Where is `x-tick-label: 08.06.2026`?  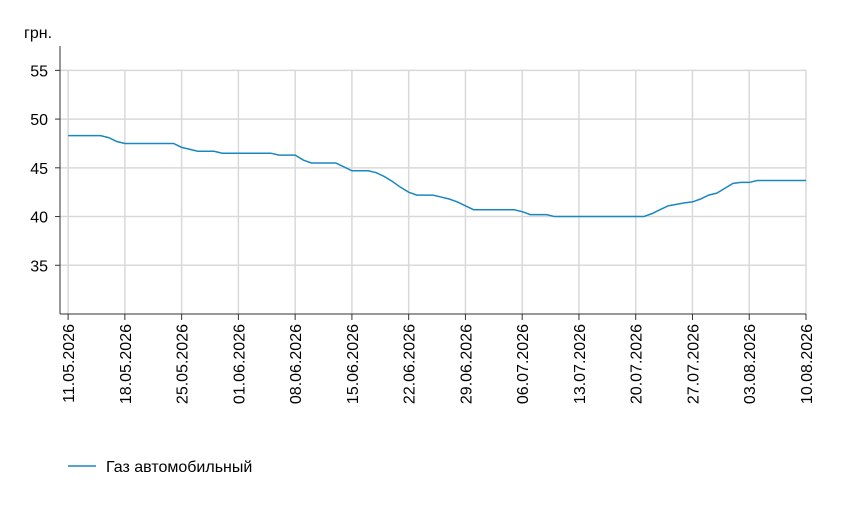 x-tick-label: 08.06.2026 is located at coordinates (296, 364).